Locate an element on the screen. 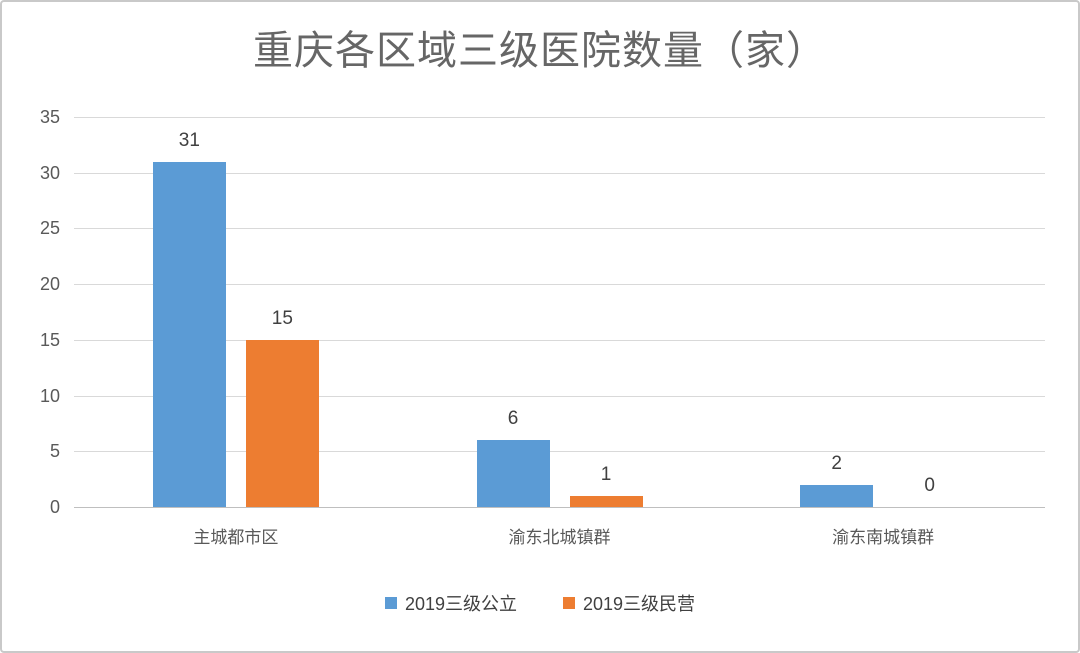  x-axis-category-label: 主城都市区 is located at coordinates (236, 537).